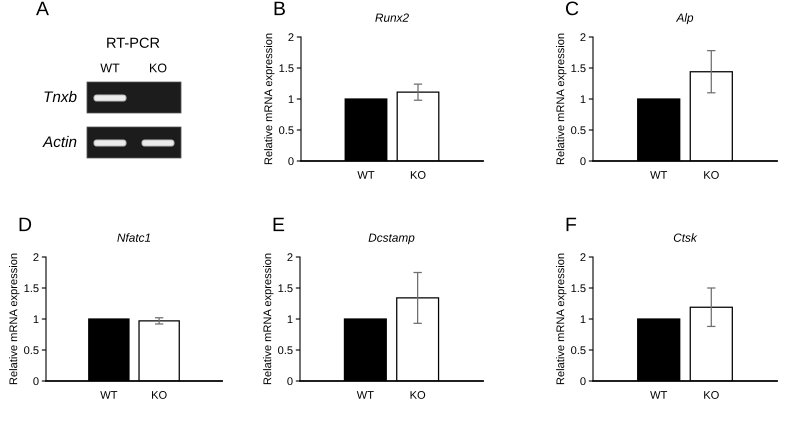 Image resolution: width=786 pixels, height=432 pixels. Describe the element at coordinates (158, 68) in the screenshot. I see `category-label: KO` at that location.